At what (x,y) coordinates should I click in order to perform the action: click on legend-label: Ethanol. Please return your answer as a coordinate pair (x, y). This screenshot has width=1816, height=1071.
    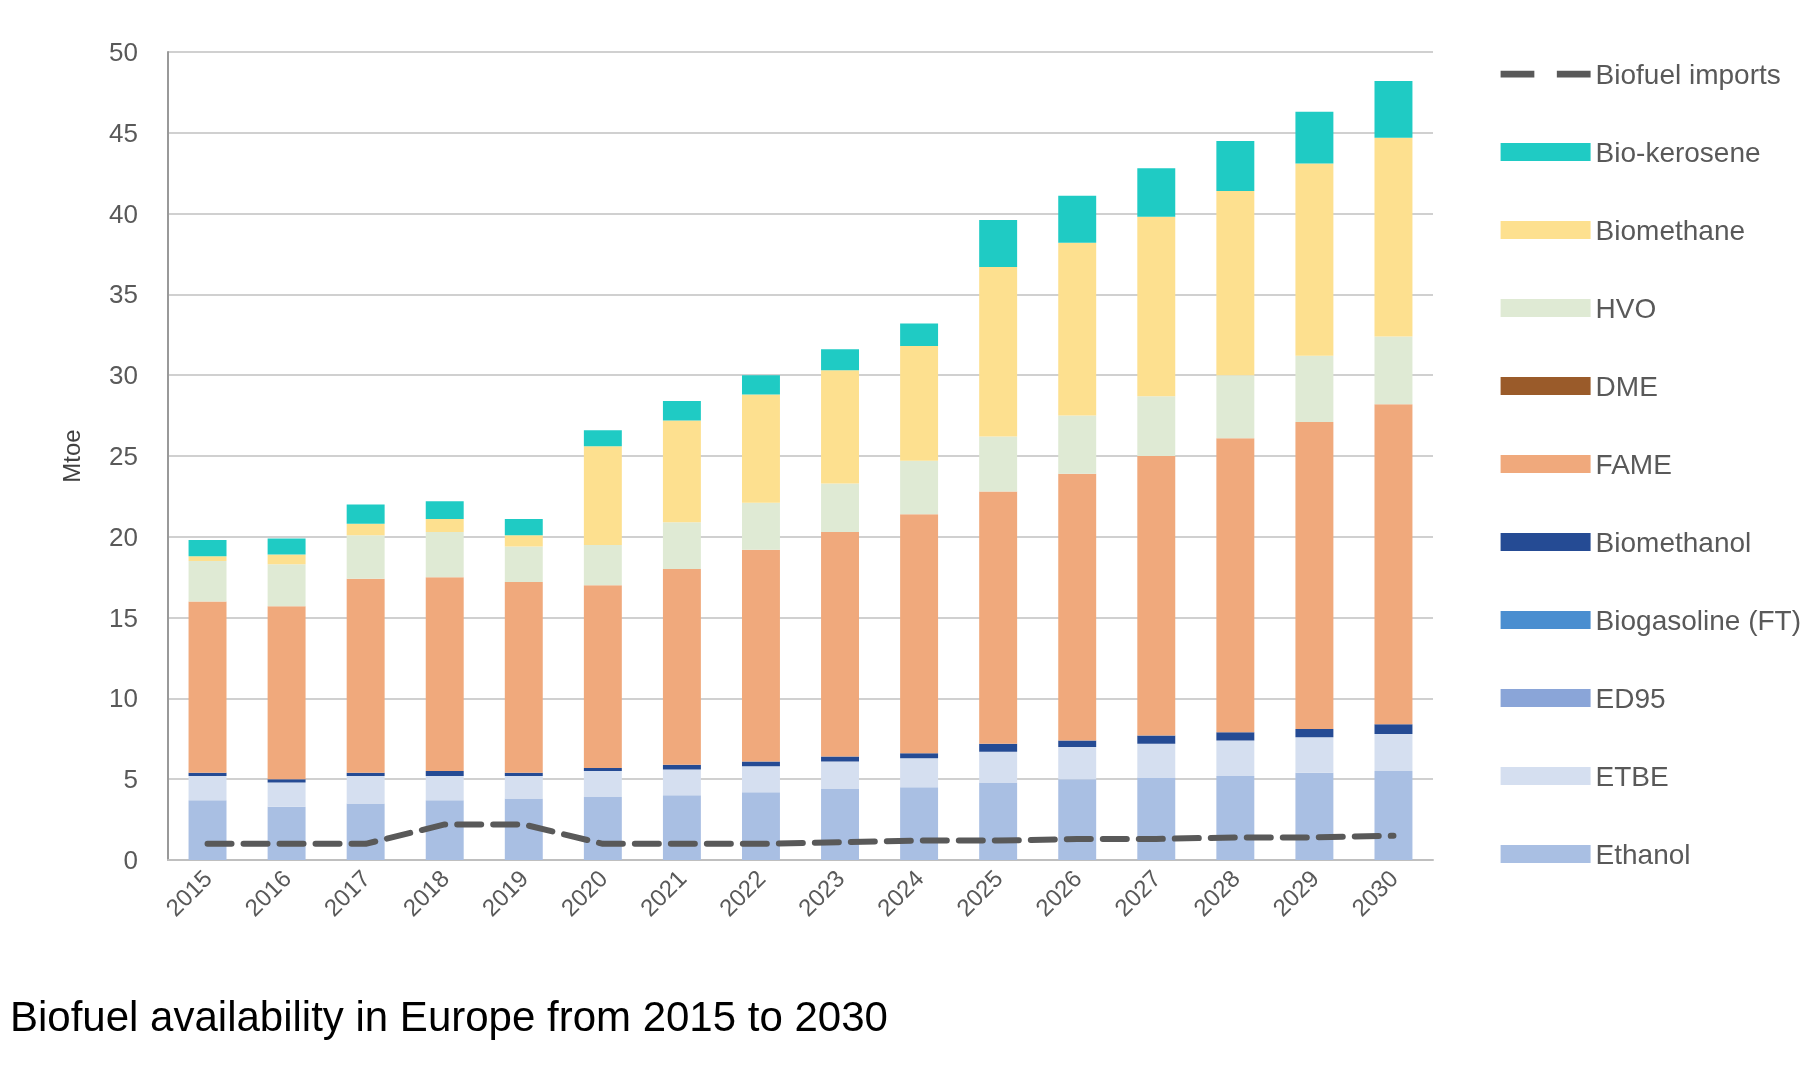
    Looking at the image, I should click on (1643, 854).